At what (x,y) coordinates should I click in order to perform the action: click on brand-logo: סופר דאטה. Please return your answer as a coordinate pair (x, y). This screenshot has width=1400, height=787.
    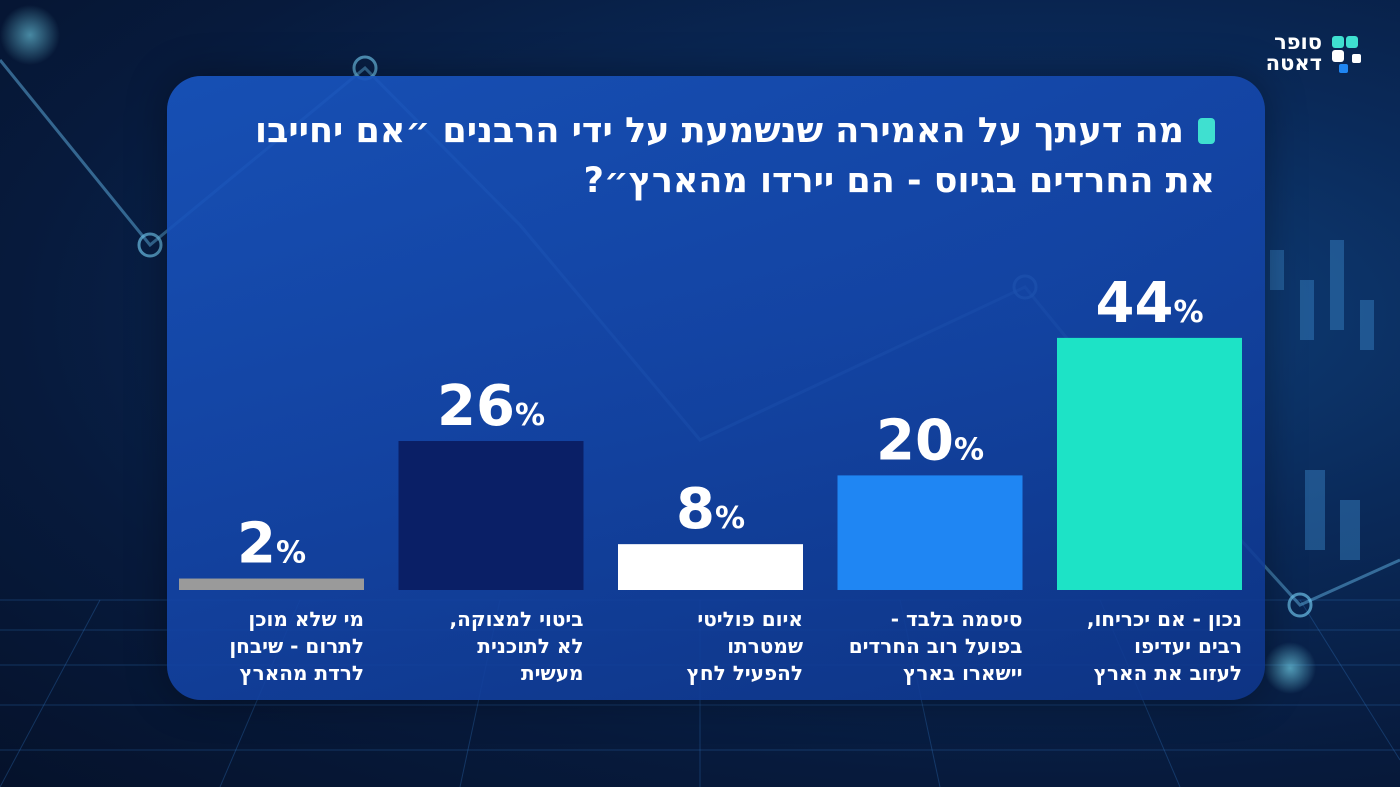
    Looking at the image, I should click on (1302, 53).